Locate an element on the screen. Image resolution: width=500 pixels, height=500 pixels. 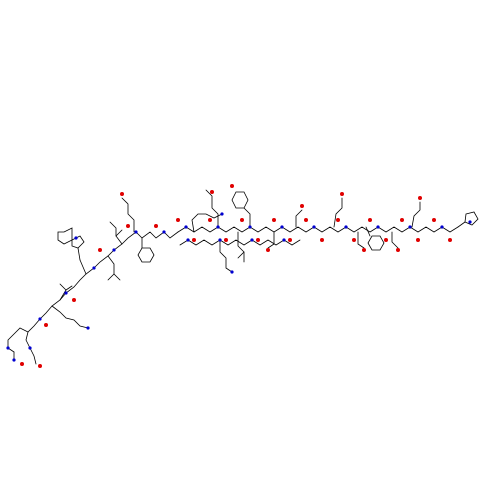
phenol-ring is located at coordinates (240, 200).